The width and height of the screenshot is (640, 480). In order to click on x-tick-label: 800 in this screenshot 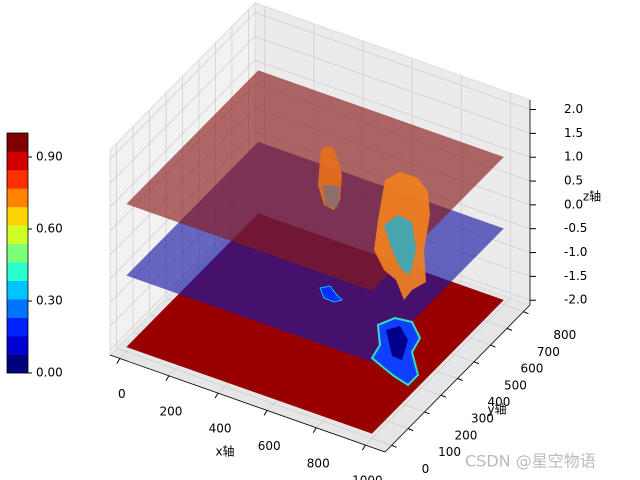, I will do `click(318, 463)`.